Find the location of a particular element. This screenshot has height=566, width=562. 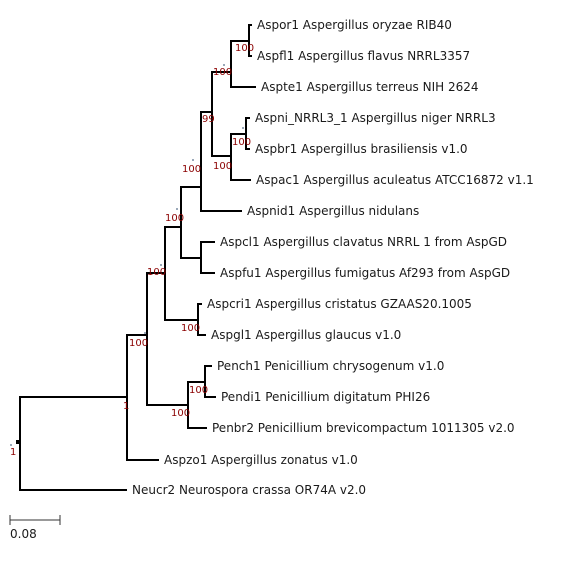

leaf-label: Aspzo1 Aspergillus zonatus v1.0 is located at coordinates (261, 460).